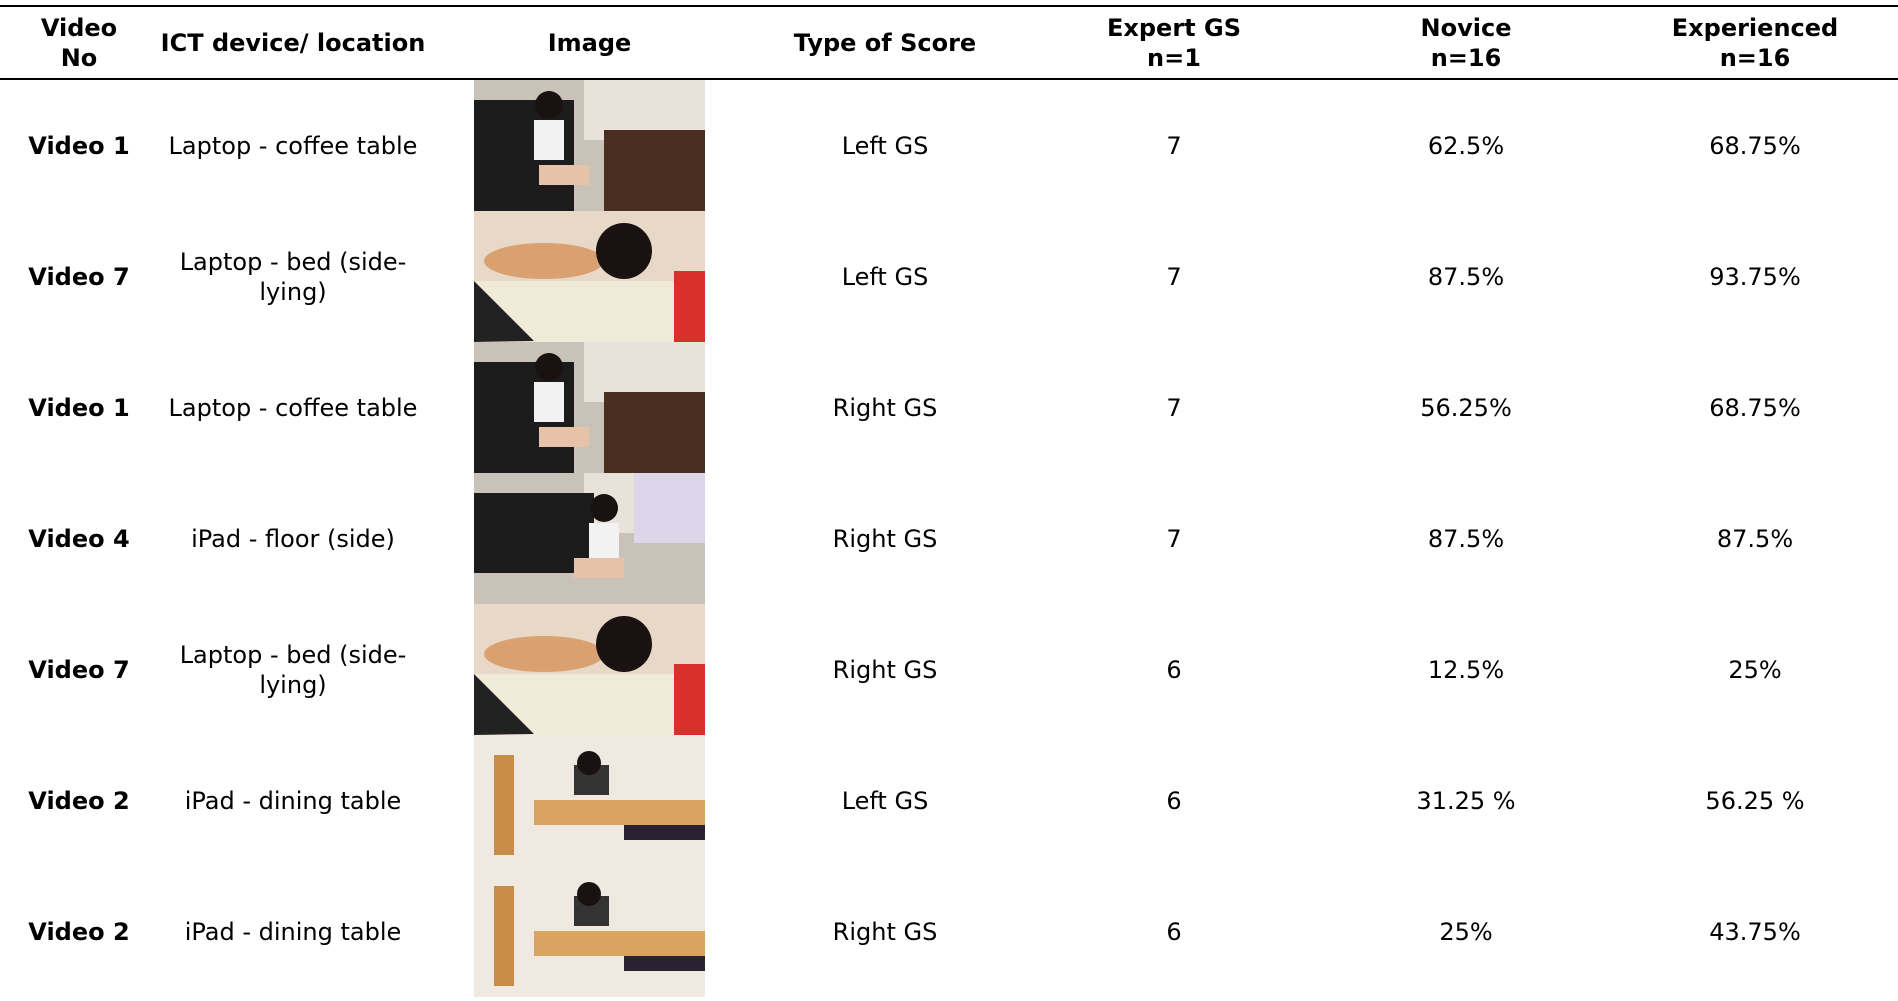  Describe the element at coordinates (949, 79) in the screenshot. I see `header-rule` at that location.